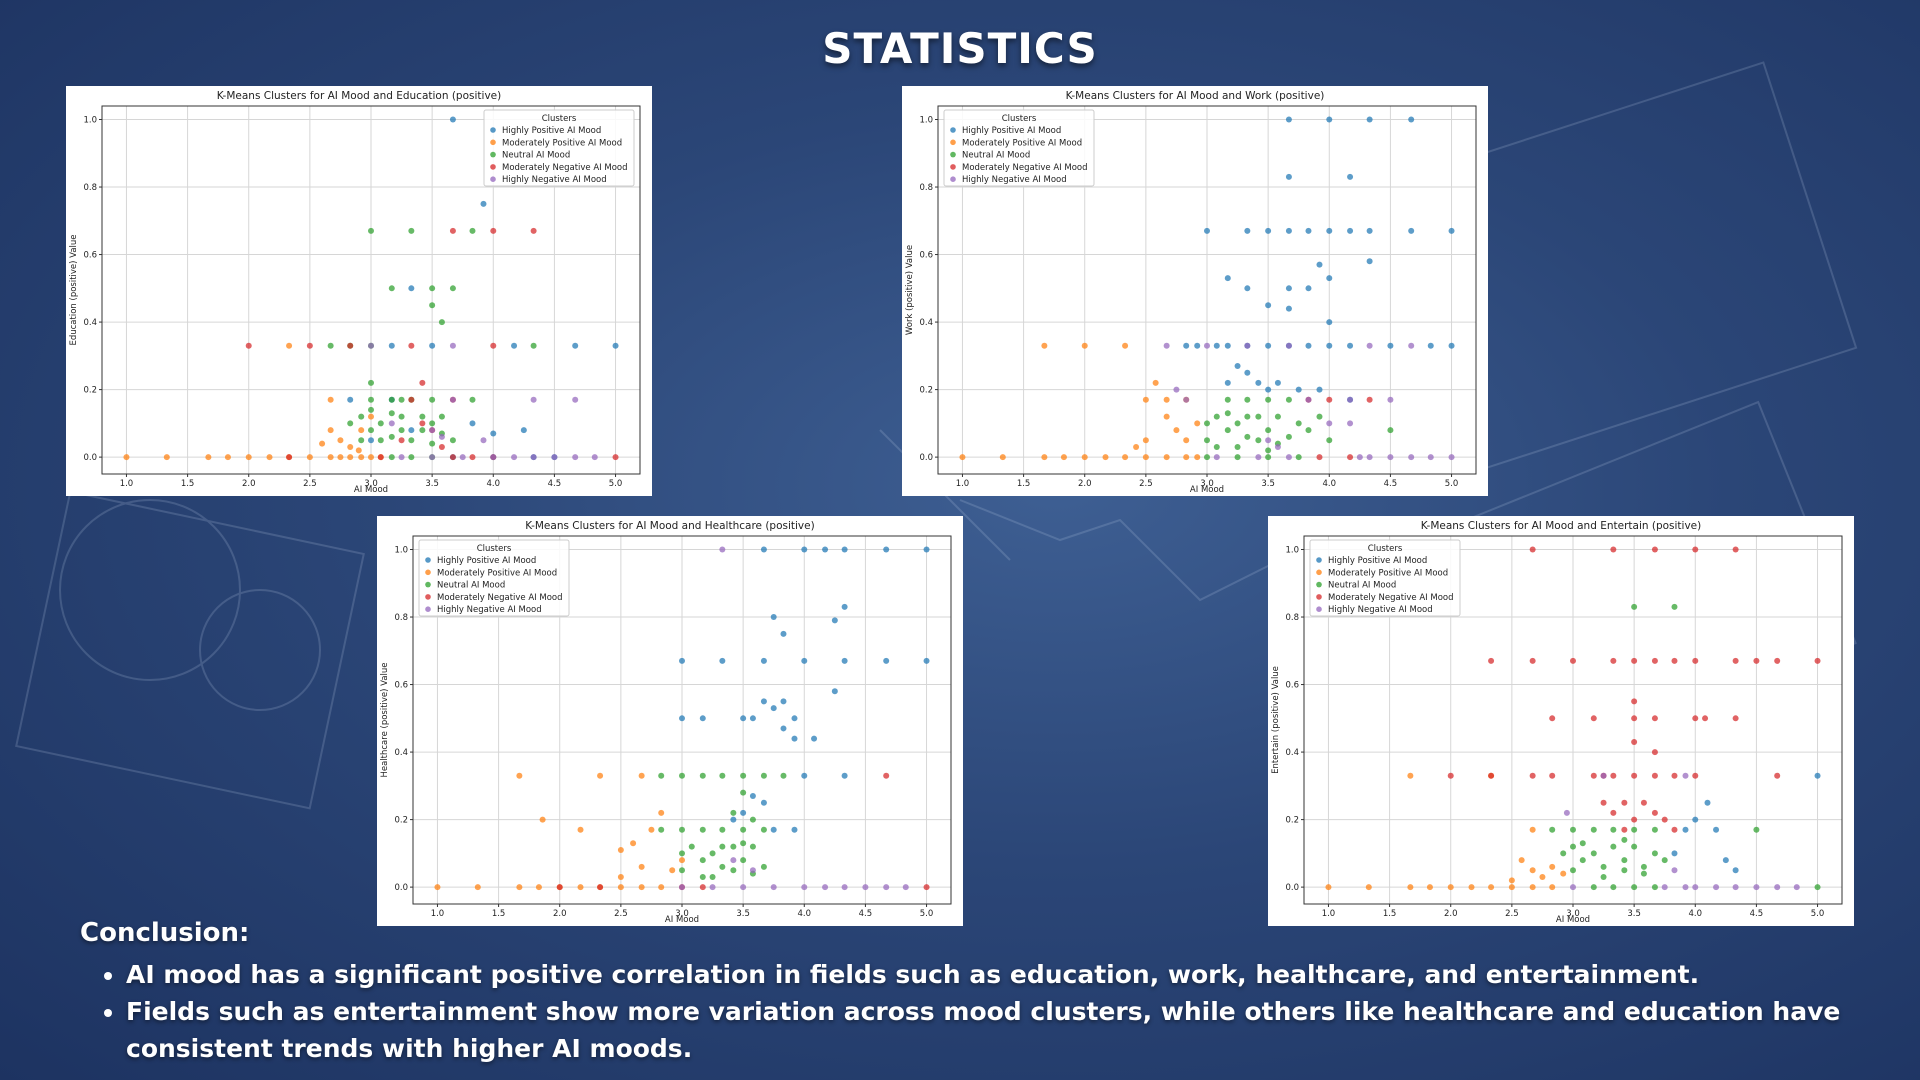  Describe the element at coordinates (621, 914) in the screenshot. I see `x-tick-label: 2.5` at that location.